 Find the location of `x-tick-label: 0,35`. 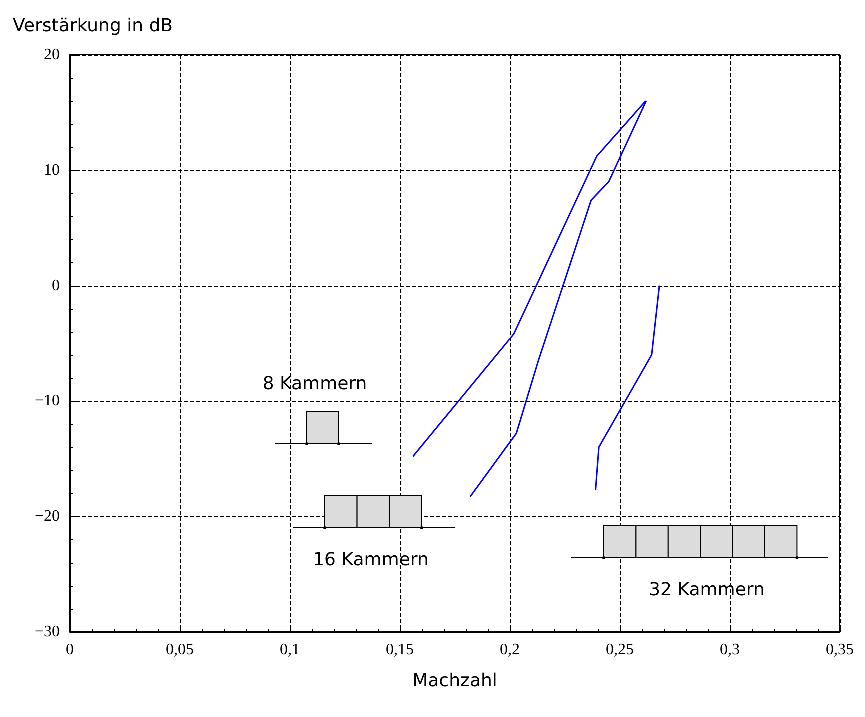

x-tick-label: 0,35 is located at coordinates (840, 650).